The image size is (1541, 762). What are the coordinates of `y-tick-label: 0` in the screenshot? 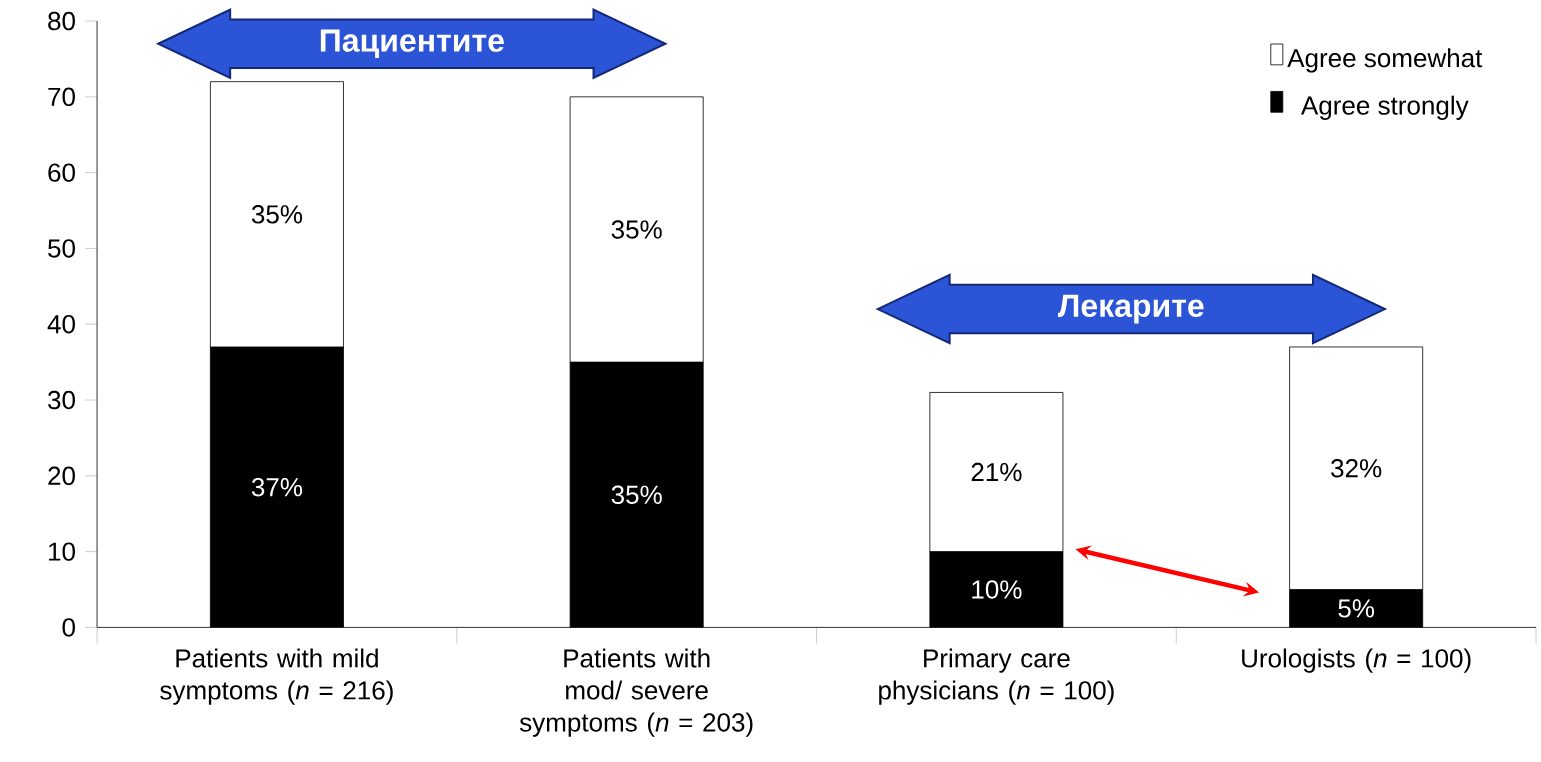 It's located at (68, 627).